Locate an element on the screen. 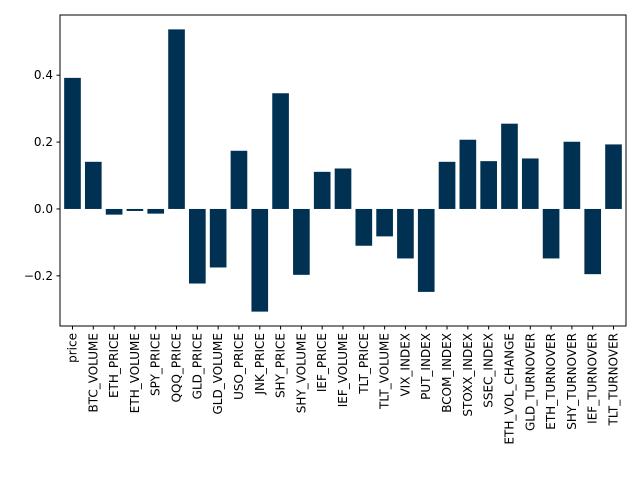 This screenshot has height=480, width=640. x-tick-label: VIX_INDEX is located at coordinates (405, 365).